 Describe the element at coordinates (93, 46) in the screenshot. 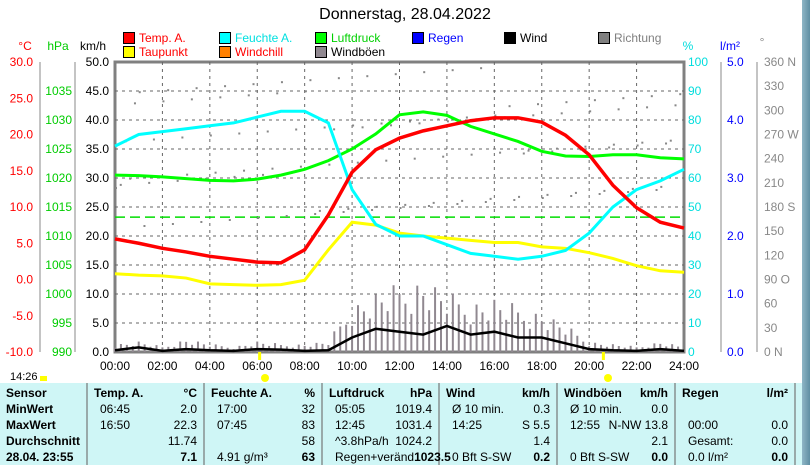

I see `kmh-axis-unit: km/h` at that location.